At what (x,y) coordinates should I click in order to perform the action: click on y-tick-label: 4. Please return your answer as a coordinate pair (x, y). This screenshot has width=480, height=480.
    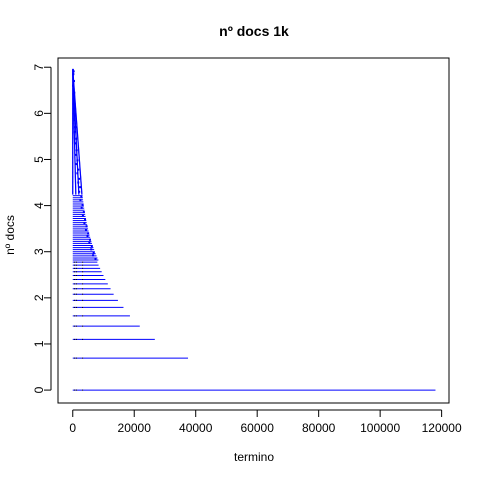
    Looking at the image, I should click on (39, 205).